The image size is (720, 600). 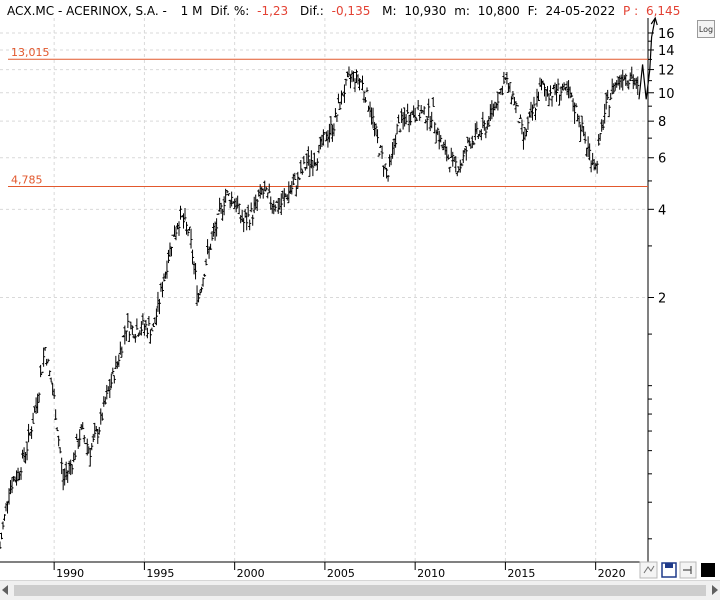 What do you see at coordinates (87, 11) in the screenshot?
I see `symbol-label: ACX.MC - ACERINOX, S.A. -` at bounding box center [87, 11].